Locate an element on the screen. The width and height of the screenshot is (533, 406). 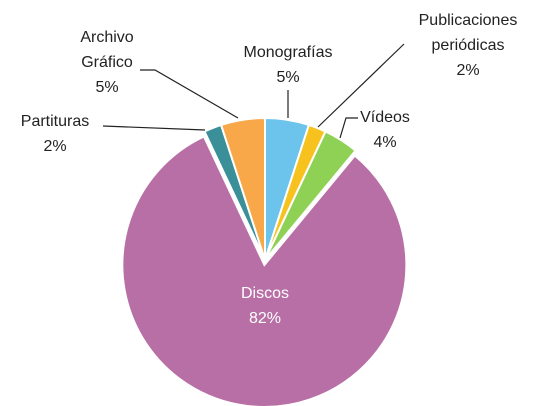
slice-label: Discos 82% is located at coordinates (265, 306).